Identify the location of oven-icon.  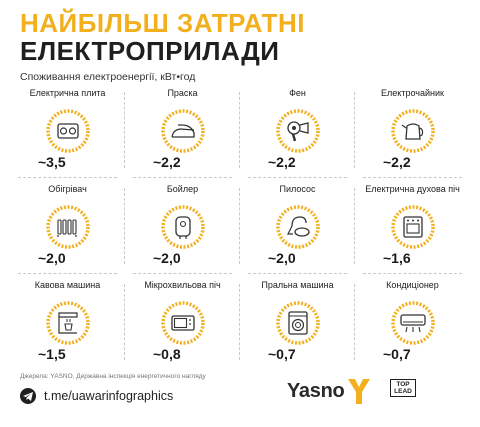
(413, 227).